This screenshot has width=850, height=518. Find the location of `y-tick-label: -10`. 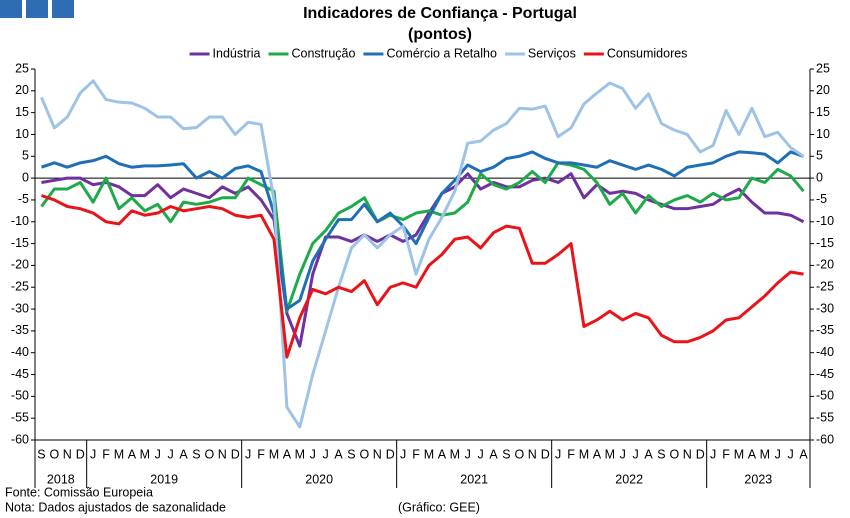

y-tick-label: -10 is located at coordinates (20, 221).